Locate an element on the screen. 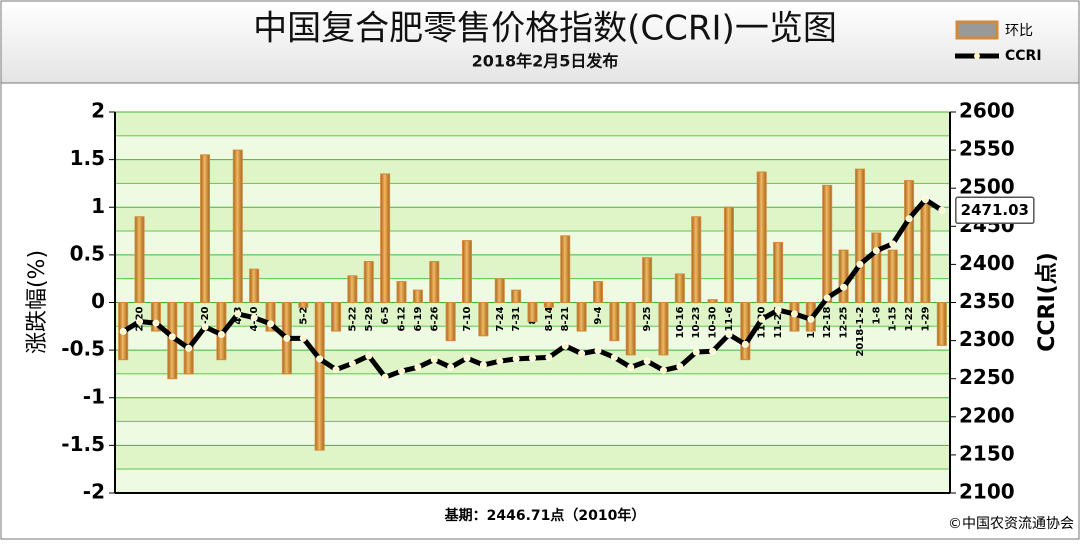  x-tick-label: 6-26 is located at coordinates (434, 318).